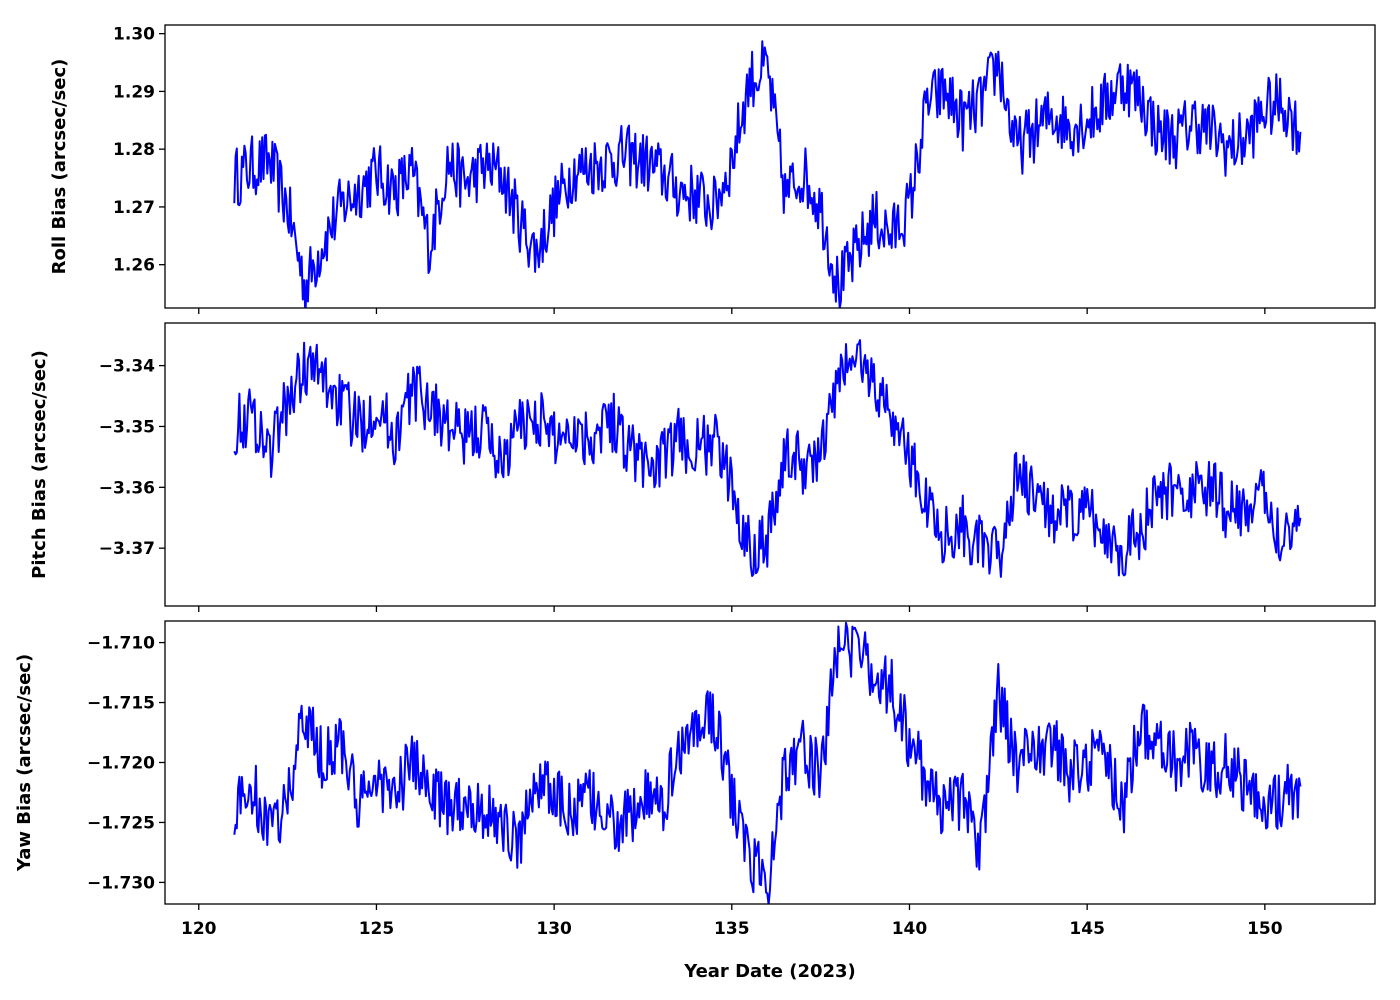  I want to click on x-tick-label: 135, so click(732, 929).